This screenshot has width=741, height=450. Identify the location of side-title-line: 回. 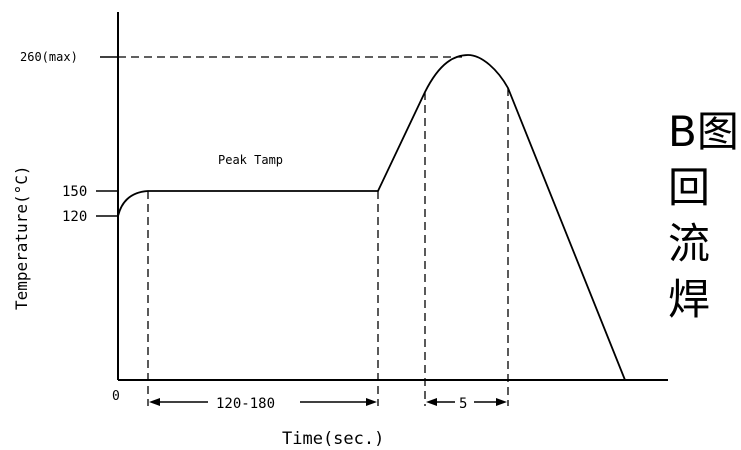
(689, 187).